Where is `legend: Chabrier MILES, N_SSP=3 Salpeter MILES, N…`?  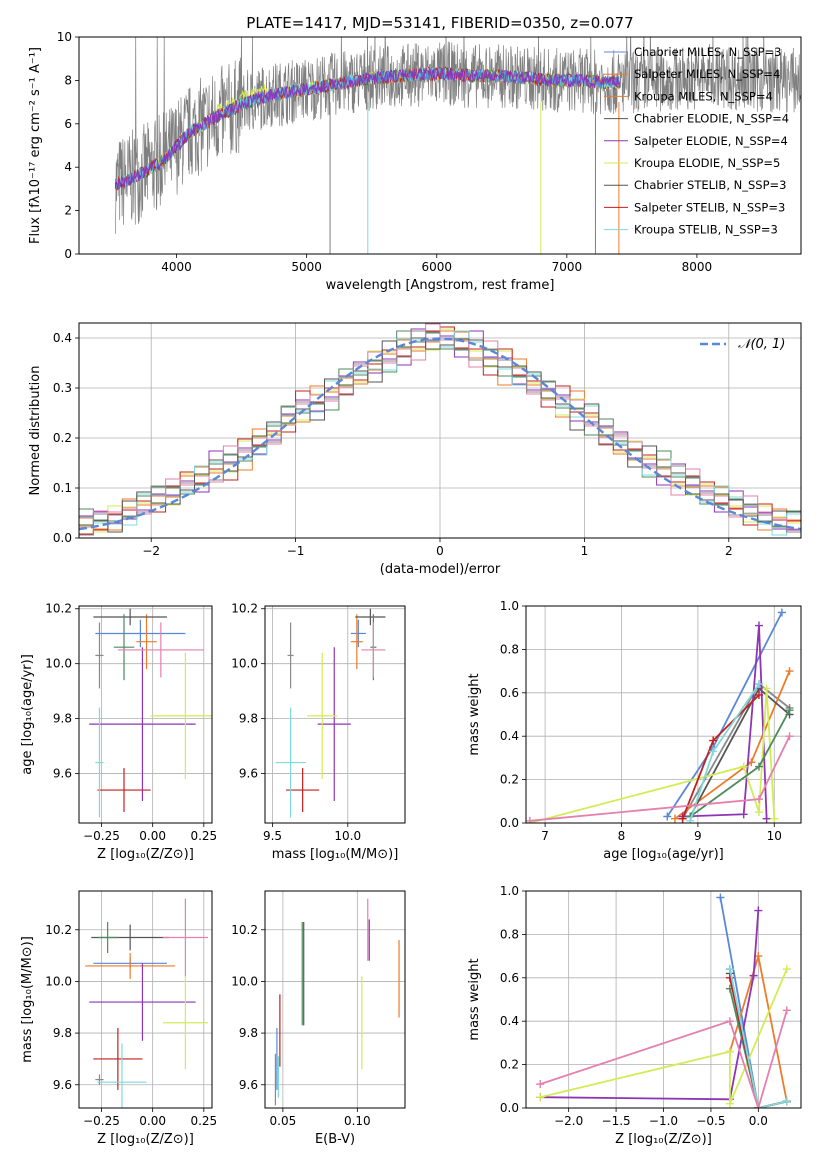 legend: Chabrier MILES, N_SSP=3 Salpeter MILES, N… is located at coordinates (696, 141).